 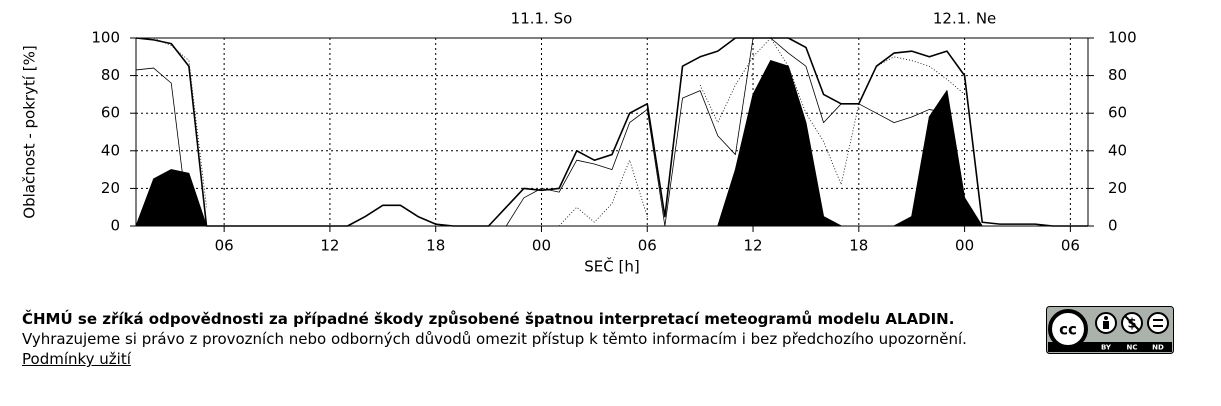 I want to click on y-tick-label: 40, so click(x=110, y=150).